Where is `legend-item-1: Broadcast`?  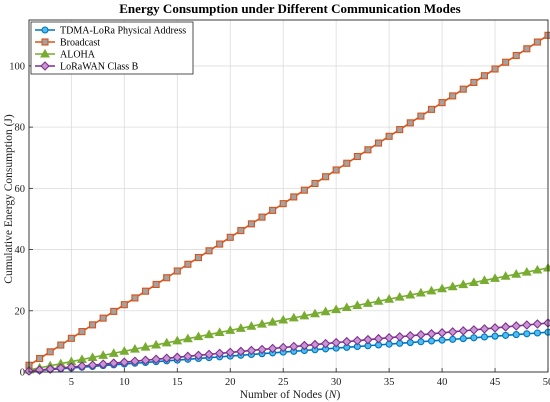
legend-item-1: Broadcast is located at coordinates (67, 43).